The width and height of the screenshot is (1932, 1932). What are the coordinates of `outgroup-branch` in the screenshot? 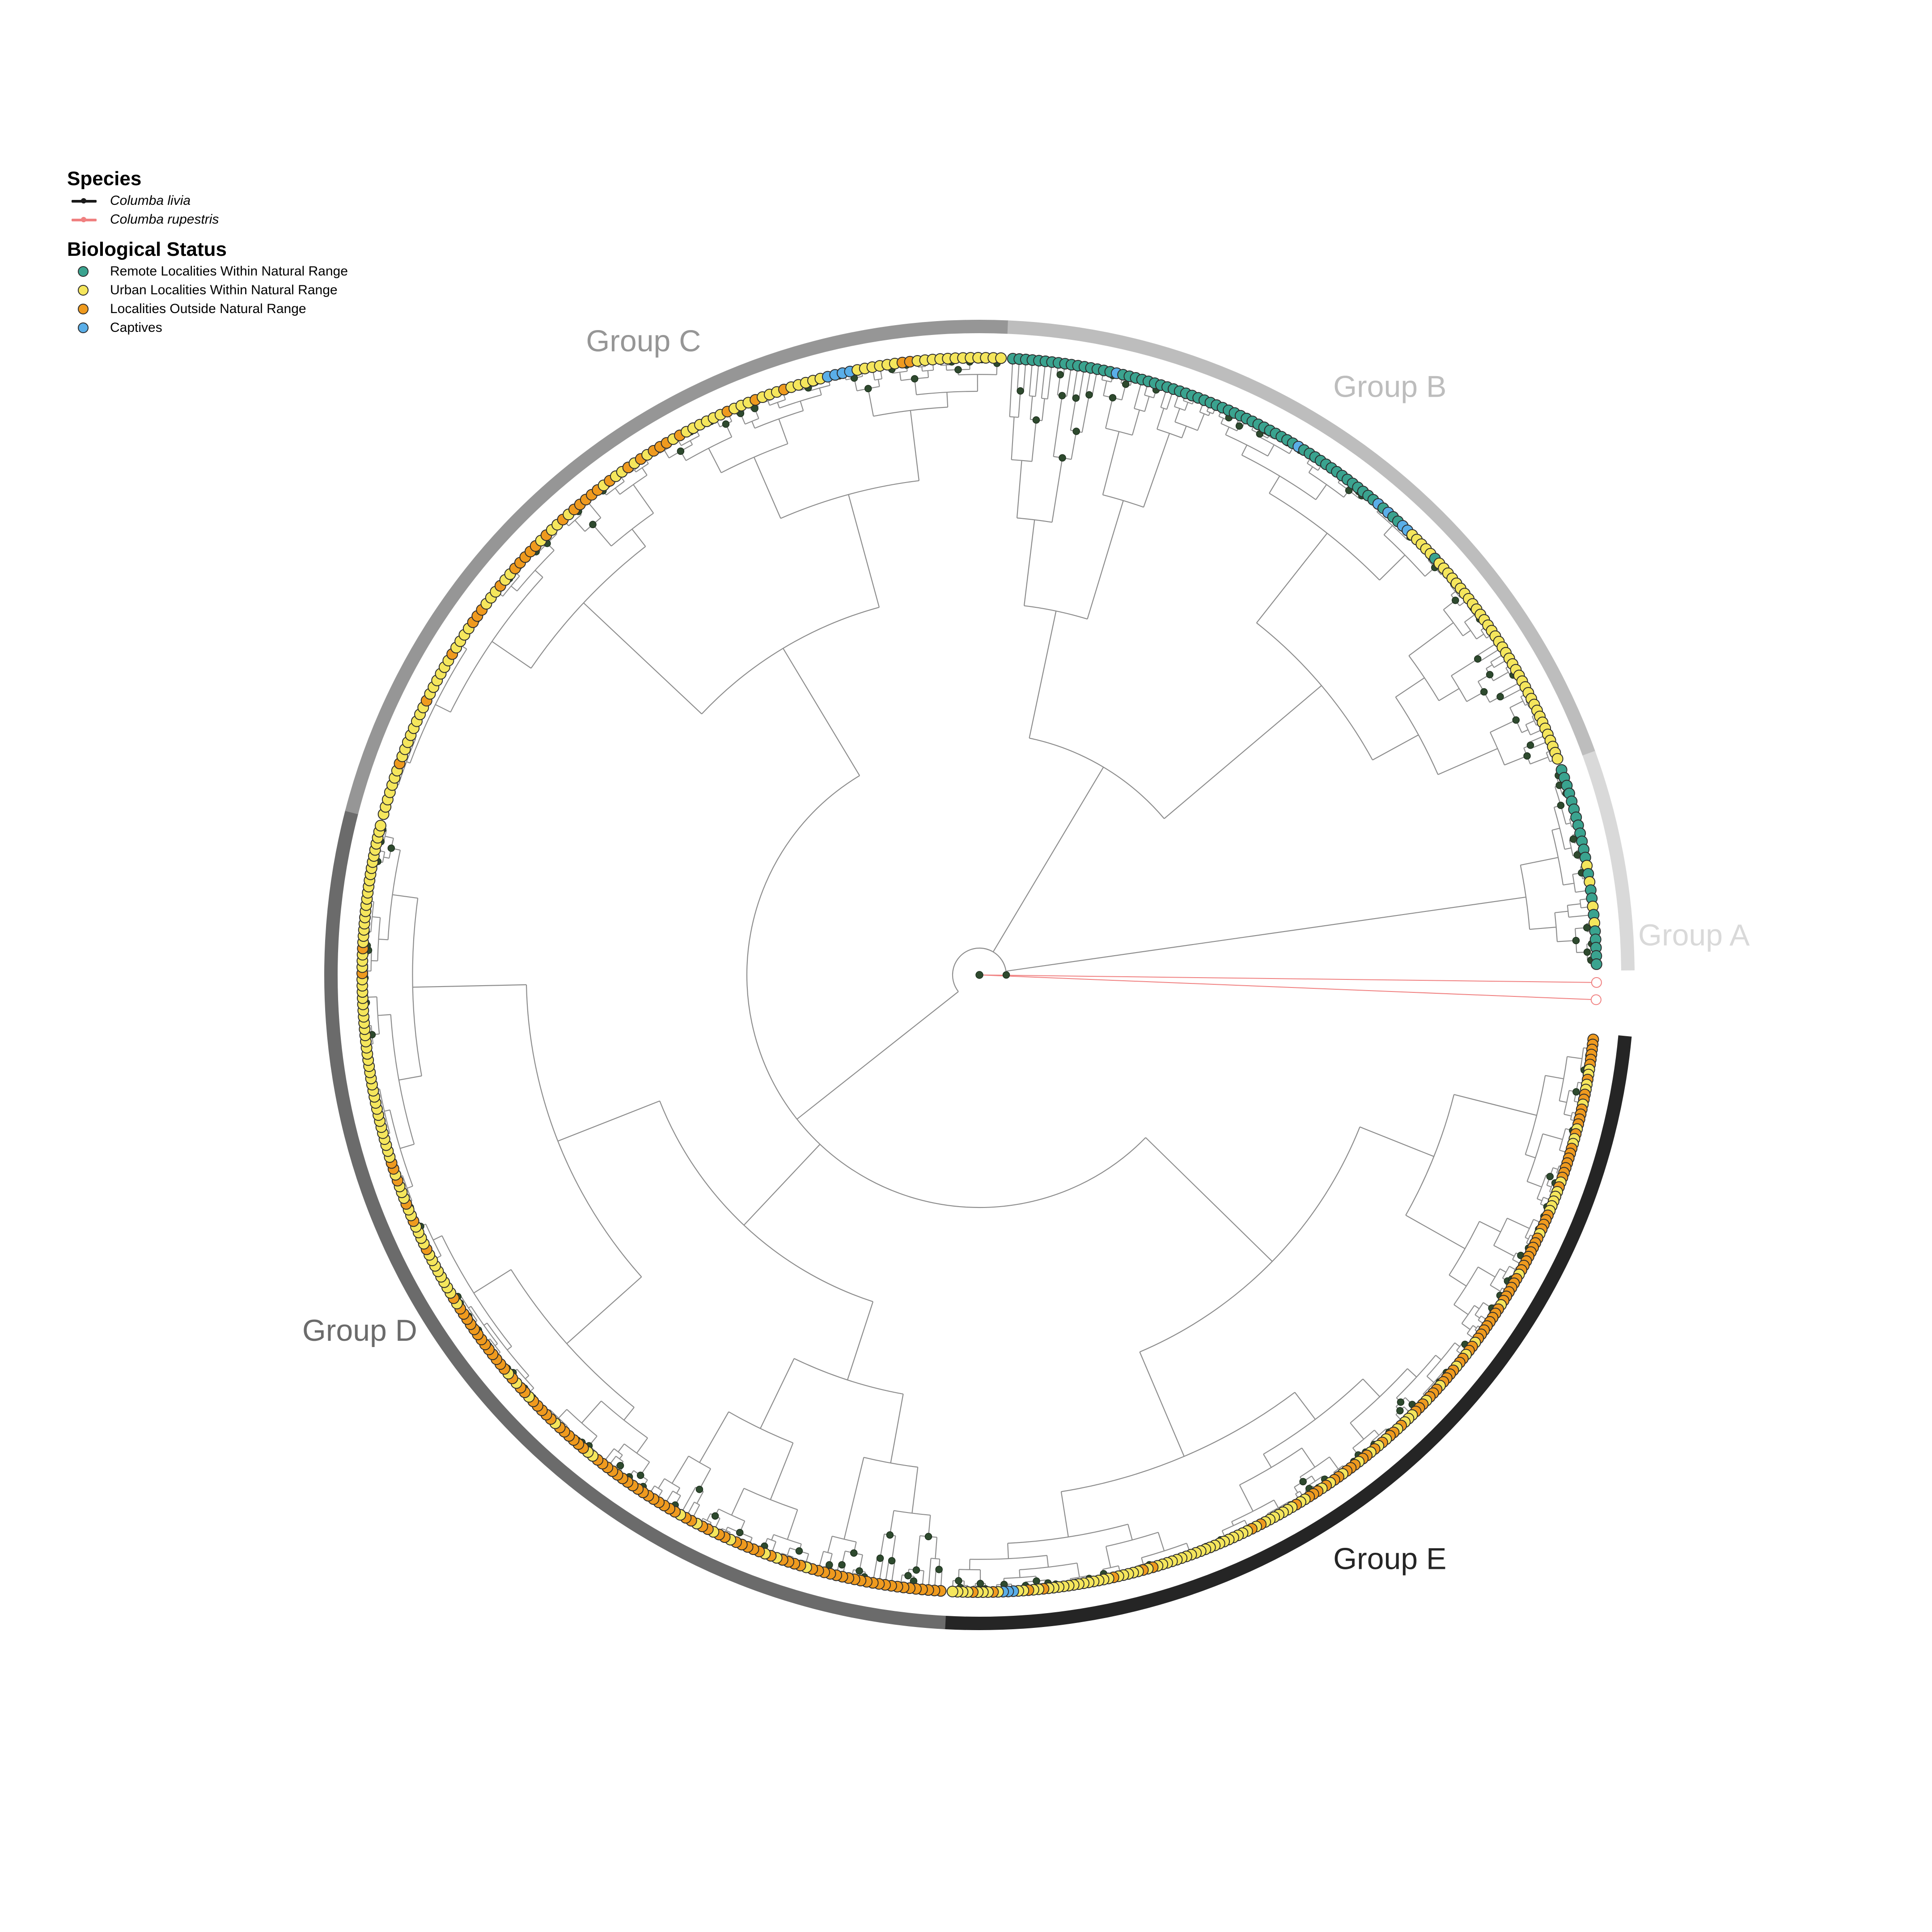 It's located at (1288, 978).